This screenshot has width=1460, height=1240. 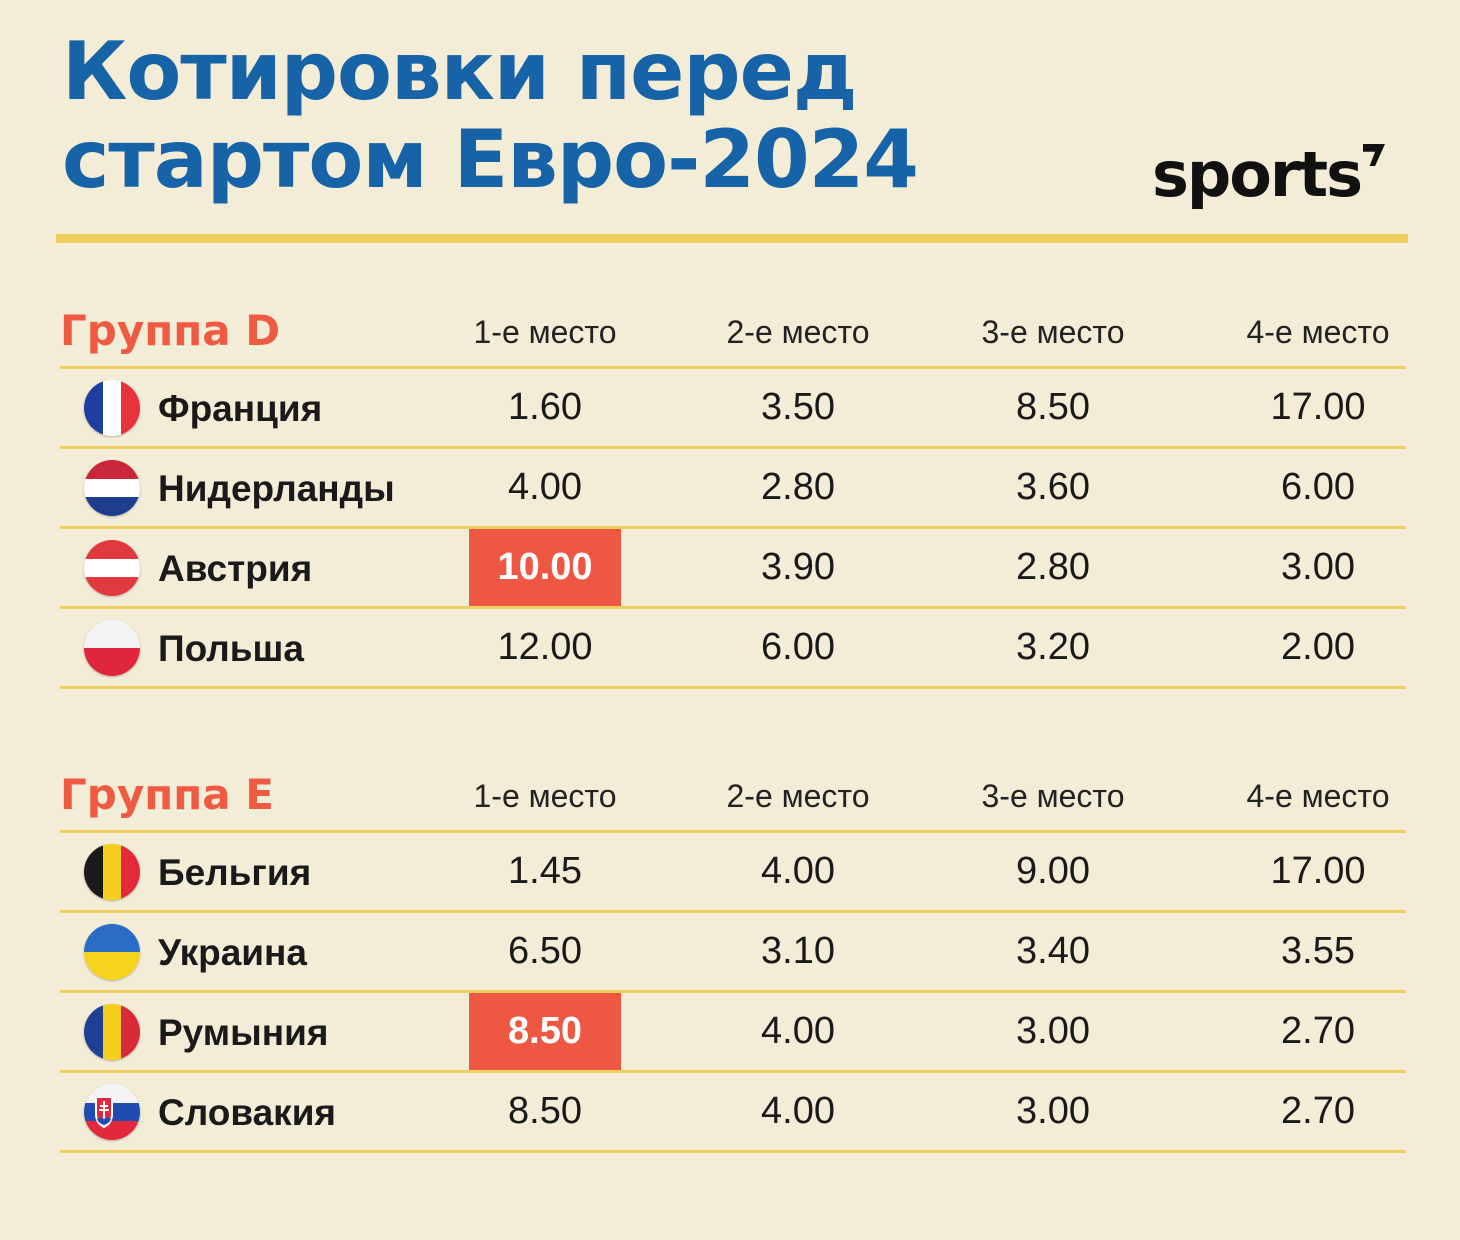 What do you see at coordinates (1374, 155) in the screenshot?
I see `logo-mark-icon` at bounding box center [1374, 155].